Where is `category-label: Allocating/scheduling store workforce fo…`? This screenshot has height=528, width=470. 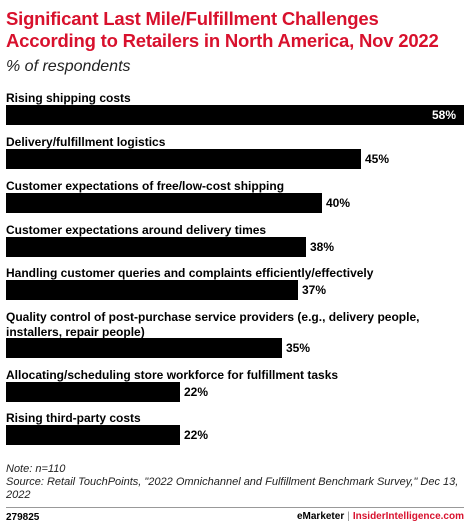 category-label: Allocating/scheduling store workforce fo… is located at coordinates (172, 375).